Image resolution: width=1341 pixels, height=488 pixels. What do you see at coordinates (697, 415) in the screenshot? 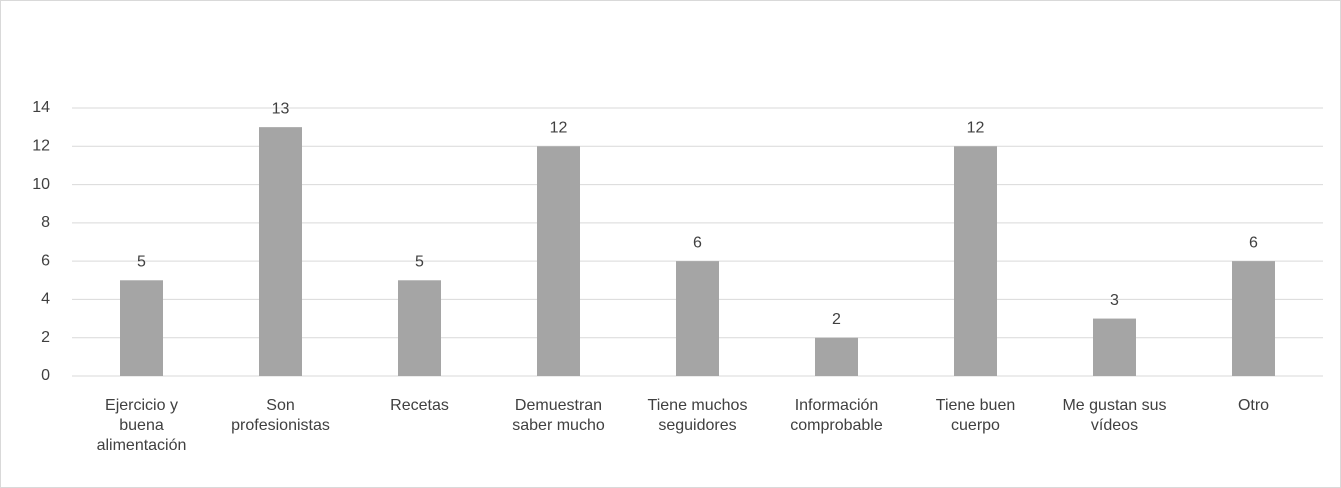
I see `x-tick-label: Tiene muchos seguidores` at bounding box center [697, 415].